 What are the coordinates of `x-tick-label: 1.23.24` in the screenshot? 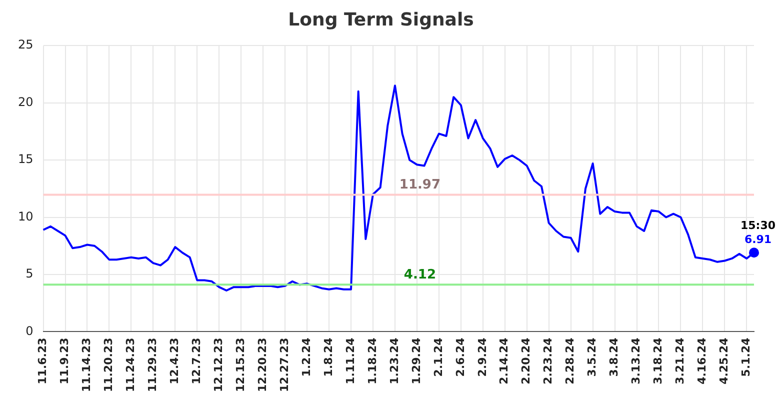 It's located at (394, 360).